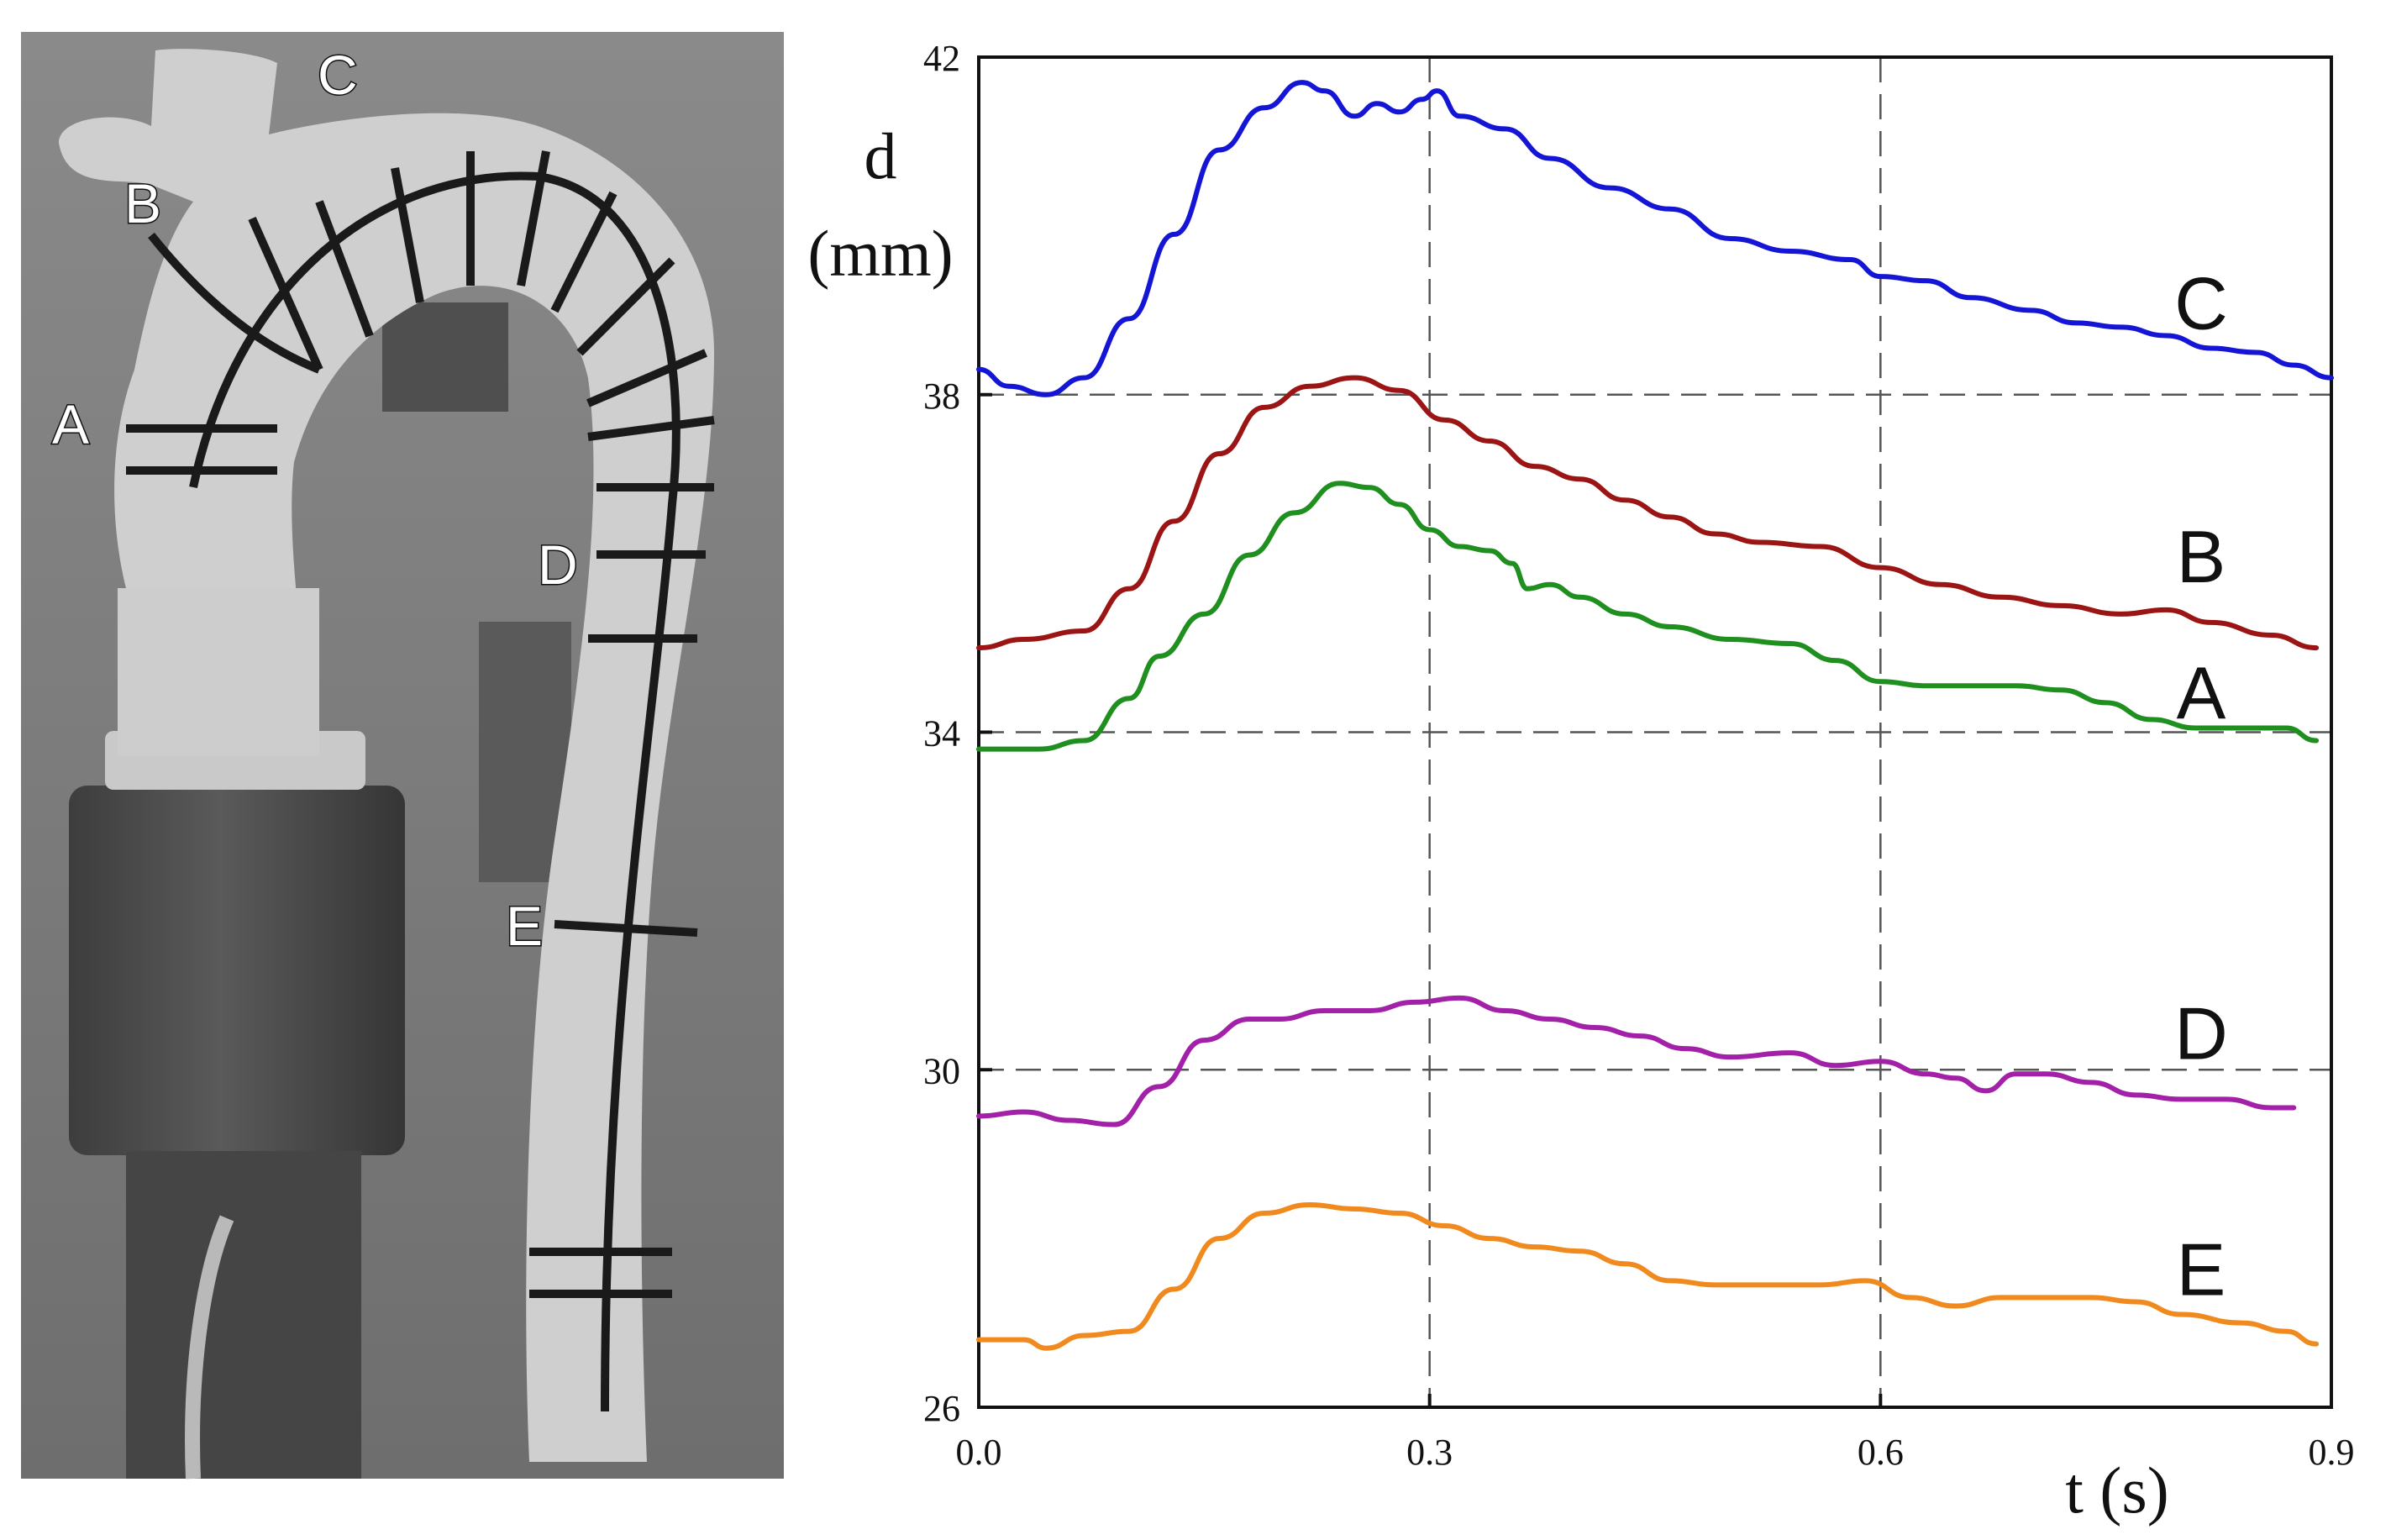 This screenshot has height=1540, width=2391. What do you see at coordinates (1648, 1276) in the screenshot?
I see `series-line-e` at bounding box center [1648, 1276].